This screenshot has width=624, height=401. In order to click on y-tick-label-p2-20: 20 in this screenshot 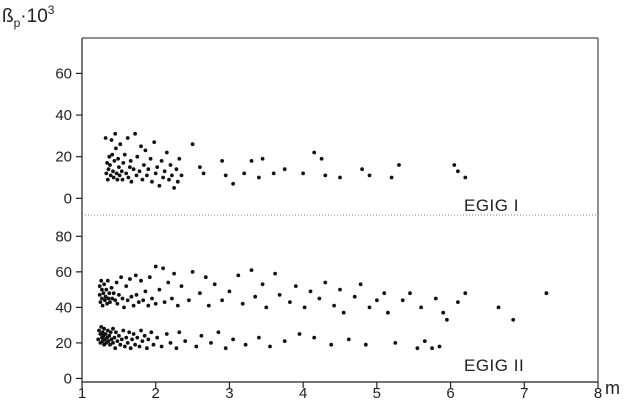, I will do `click(63, 343)`.